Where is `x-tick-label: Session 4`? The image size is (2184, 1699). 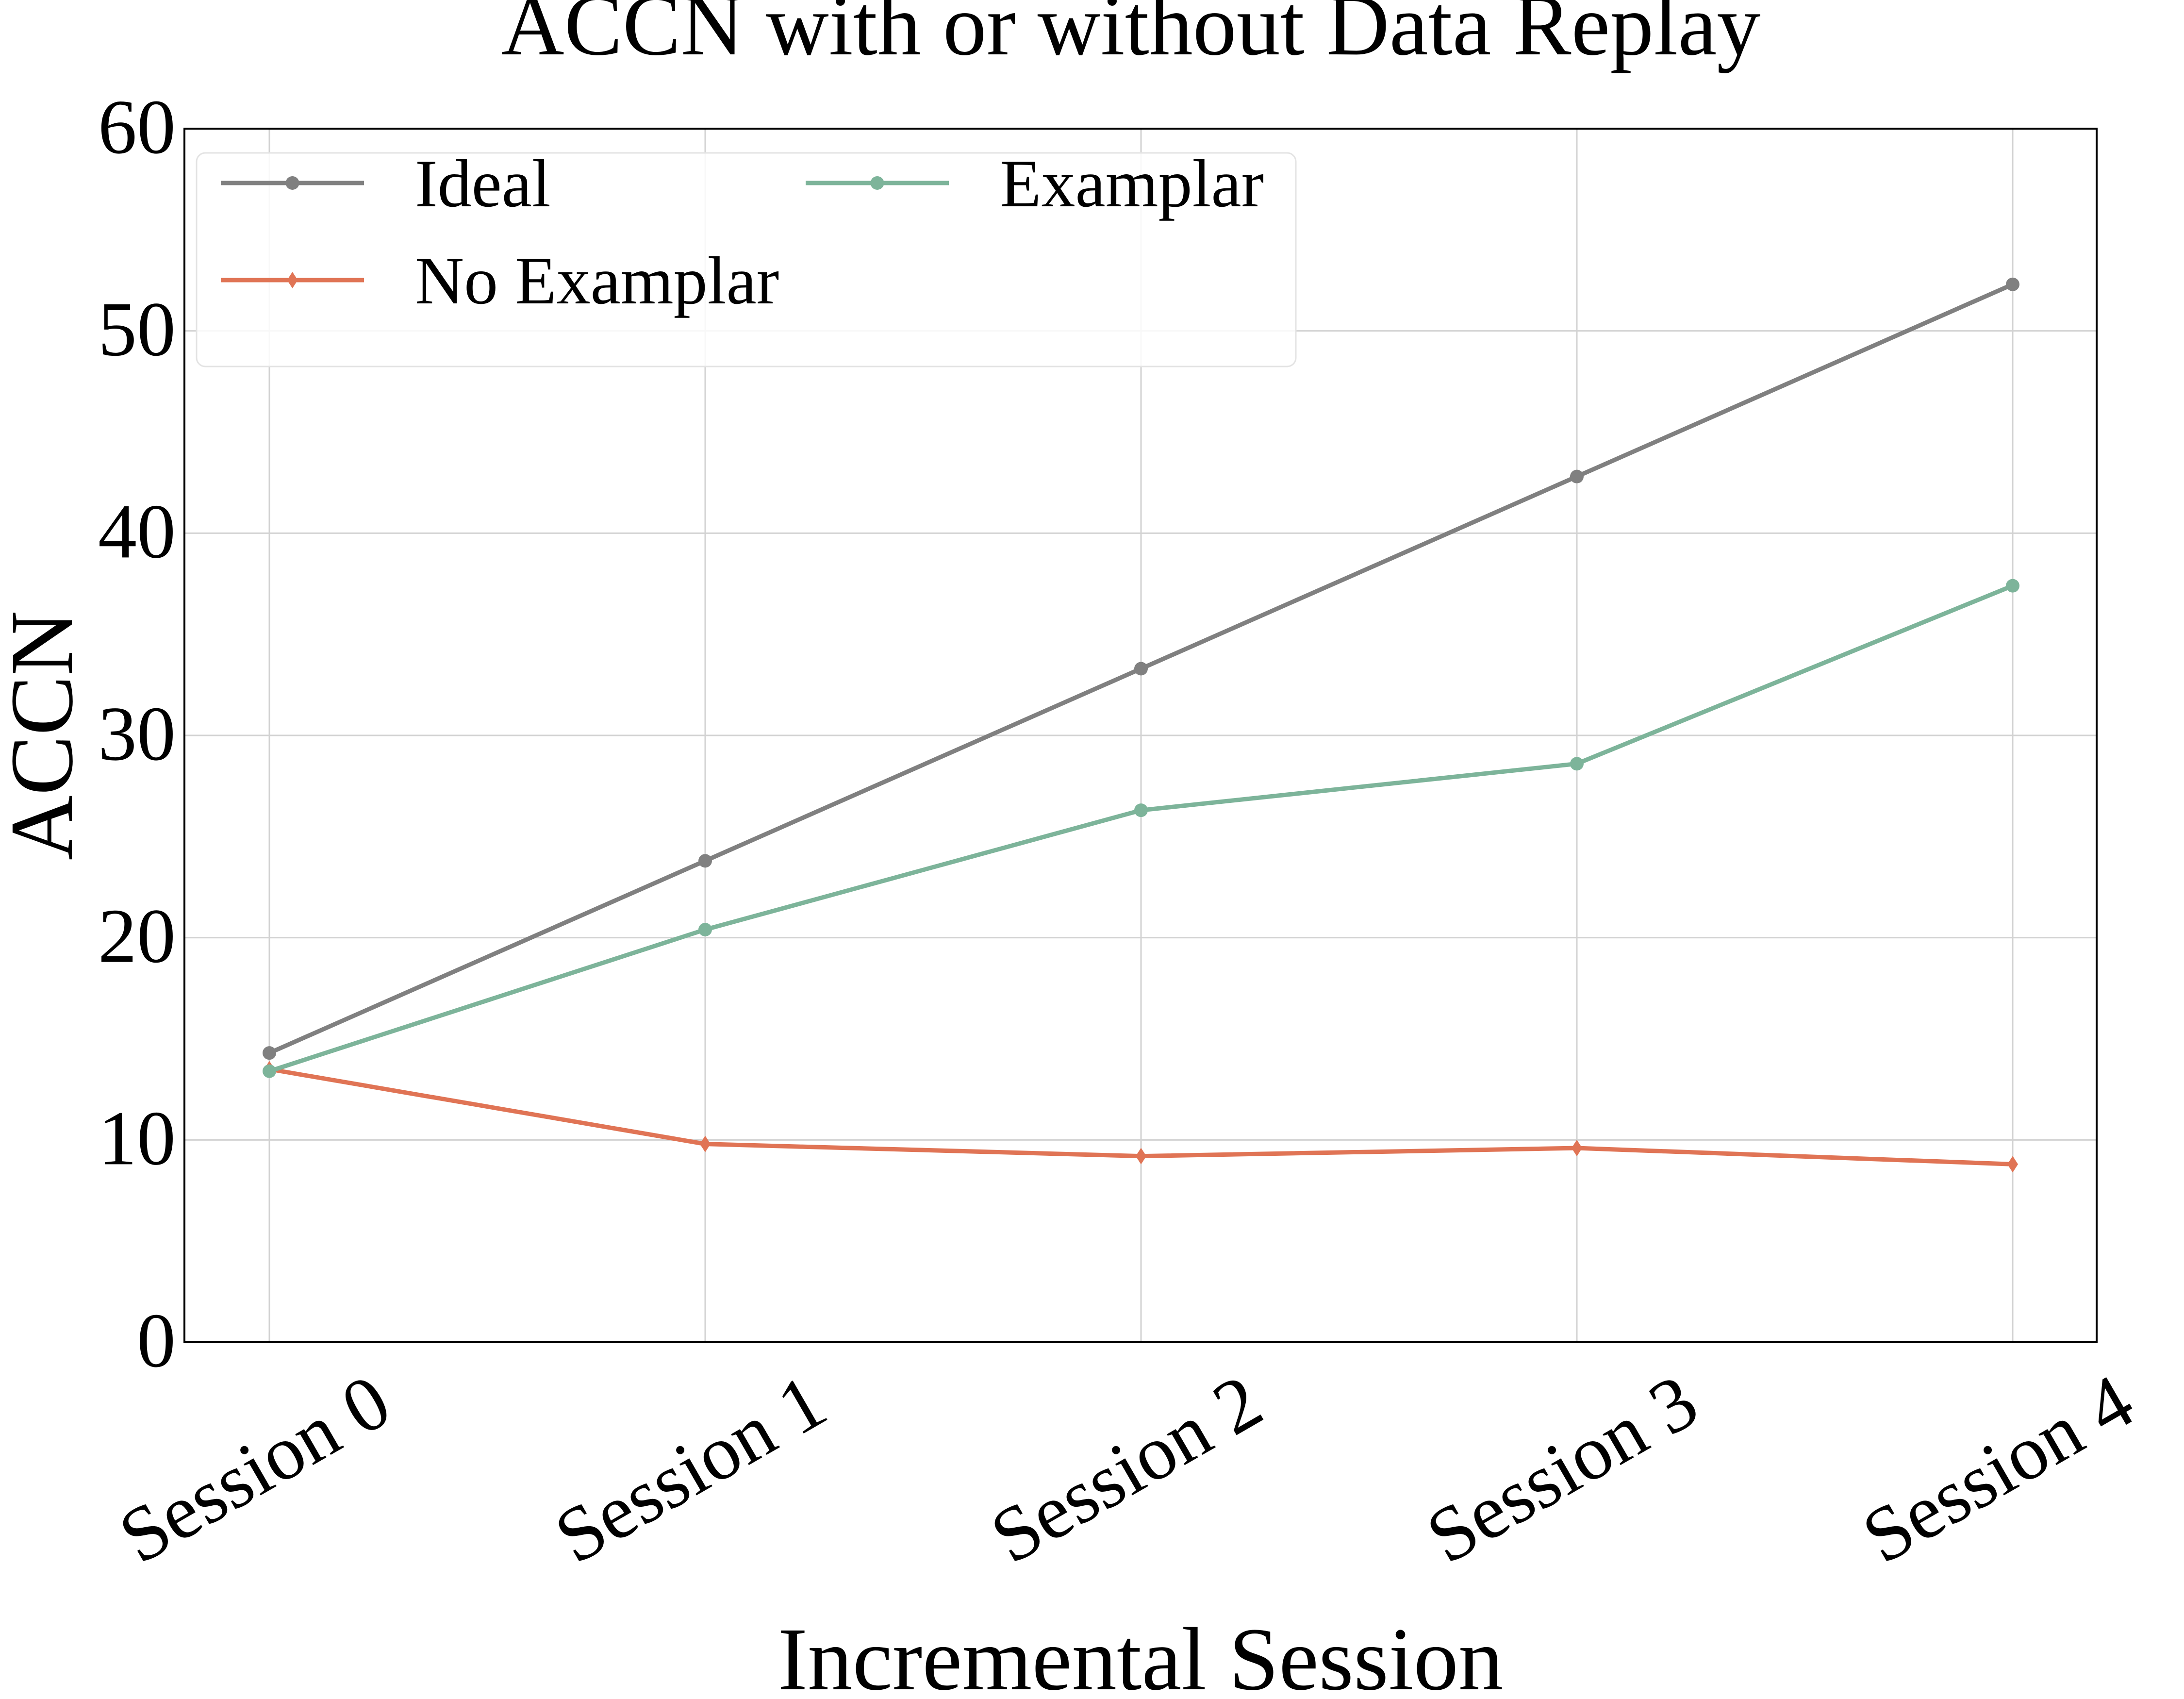 x-tick-label: Session 4 is located at coordinates (1997, 1468).